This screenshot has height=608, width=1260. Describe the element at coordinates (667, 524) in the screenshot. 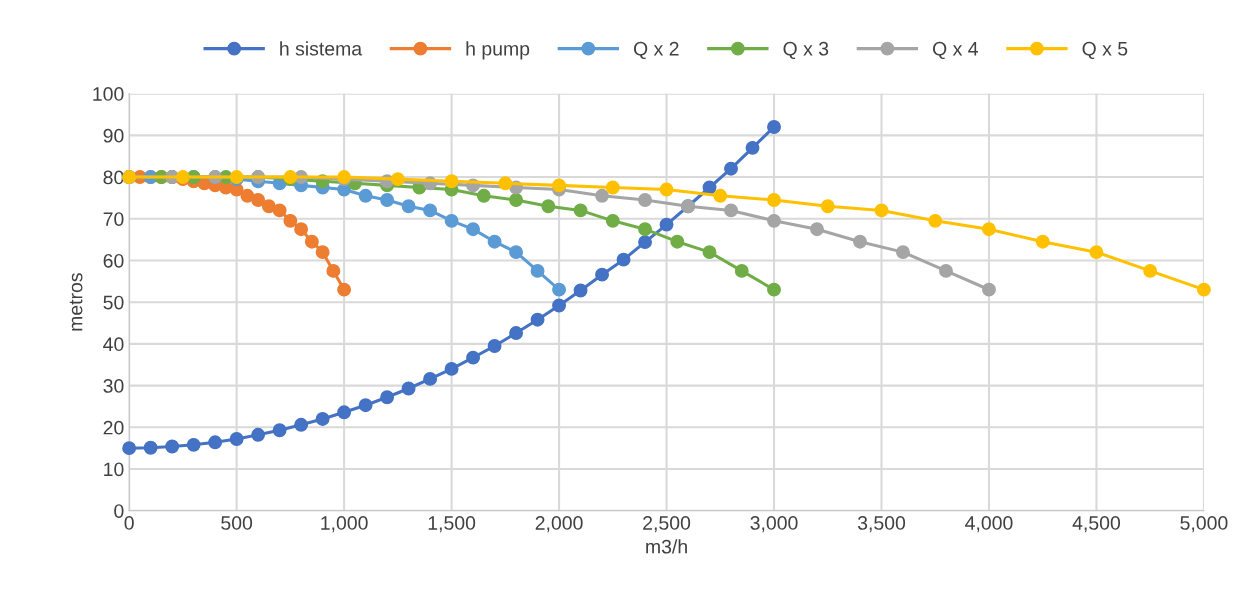

I see `x-tick-label: 2,500` at that location.